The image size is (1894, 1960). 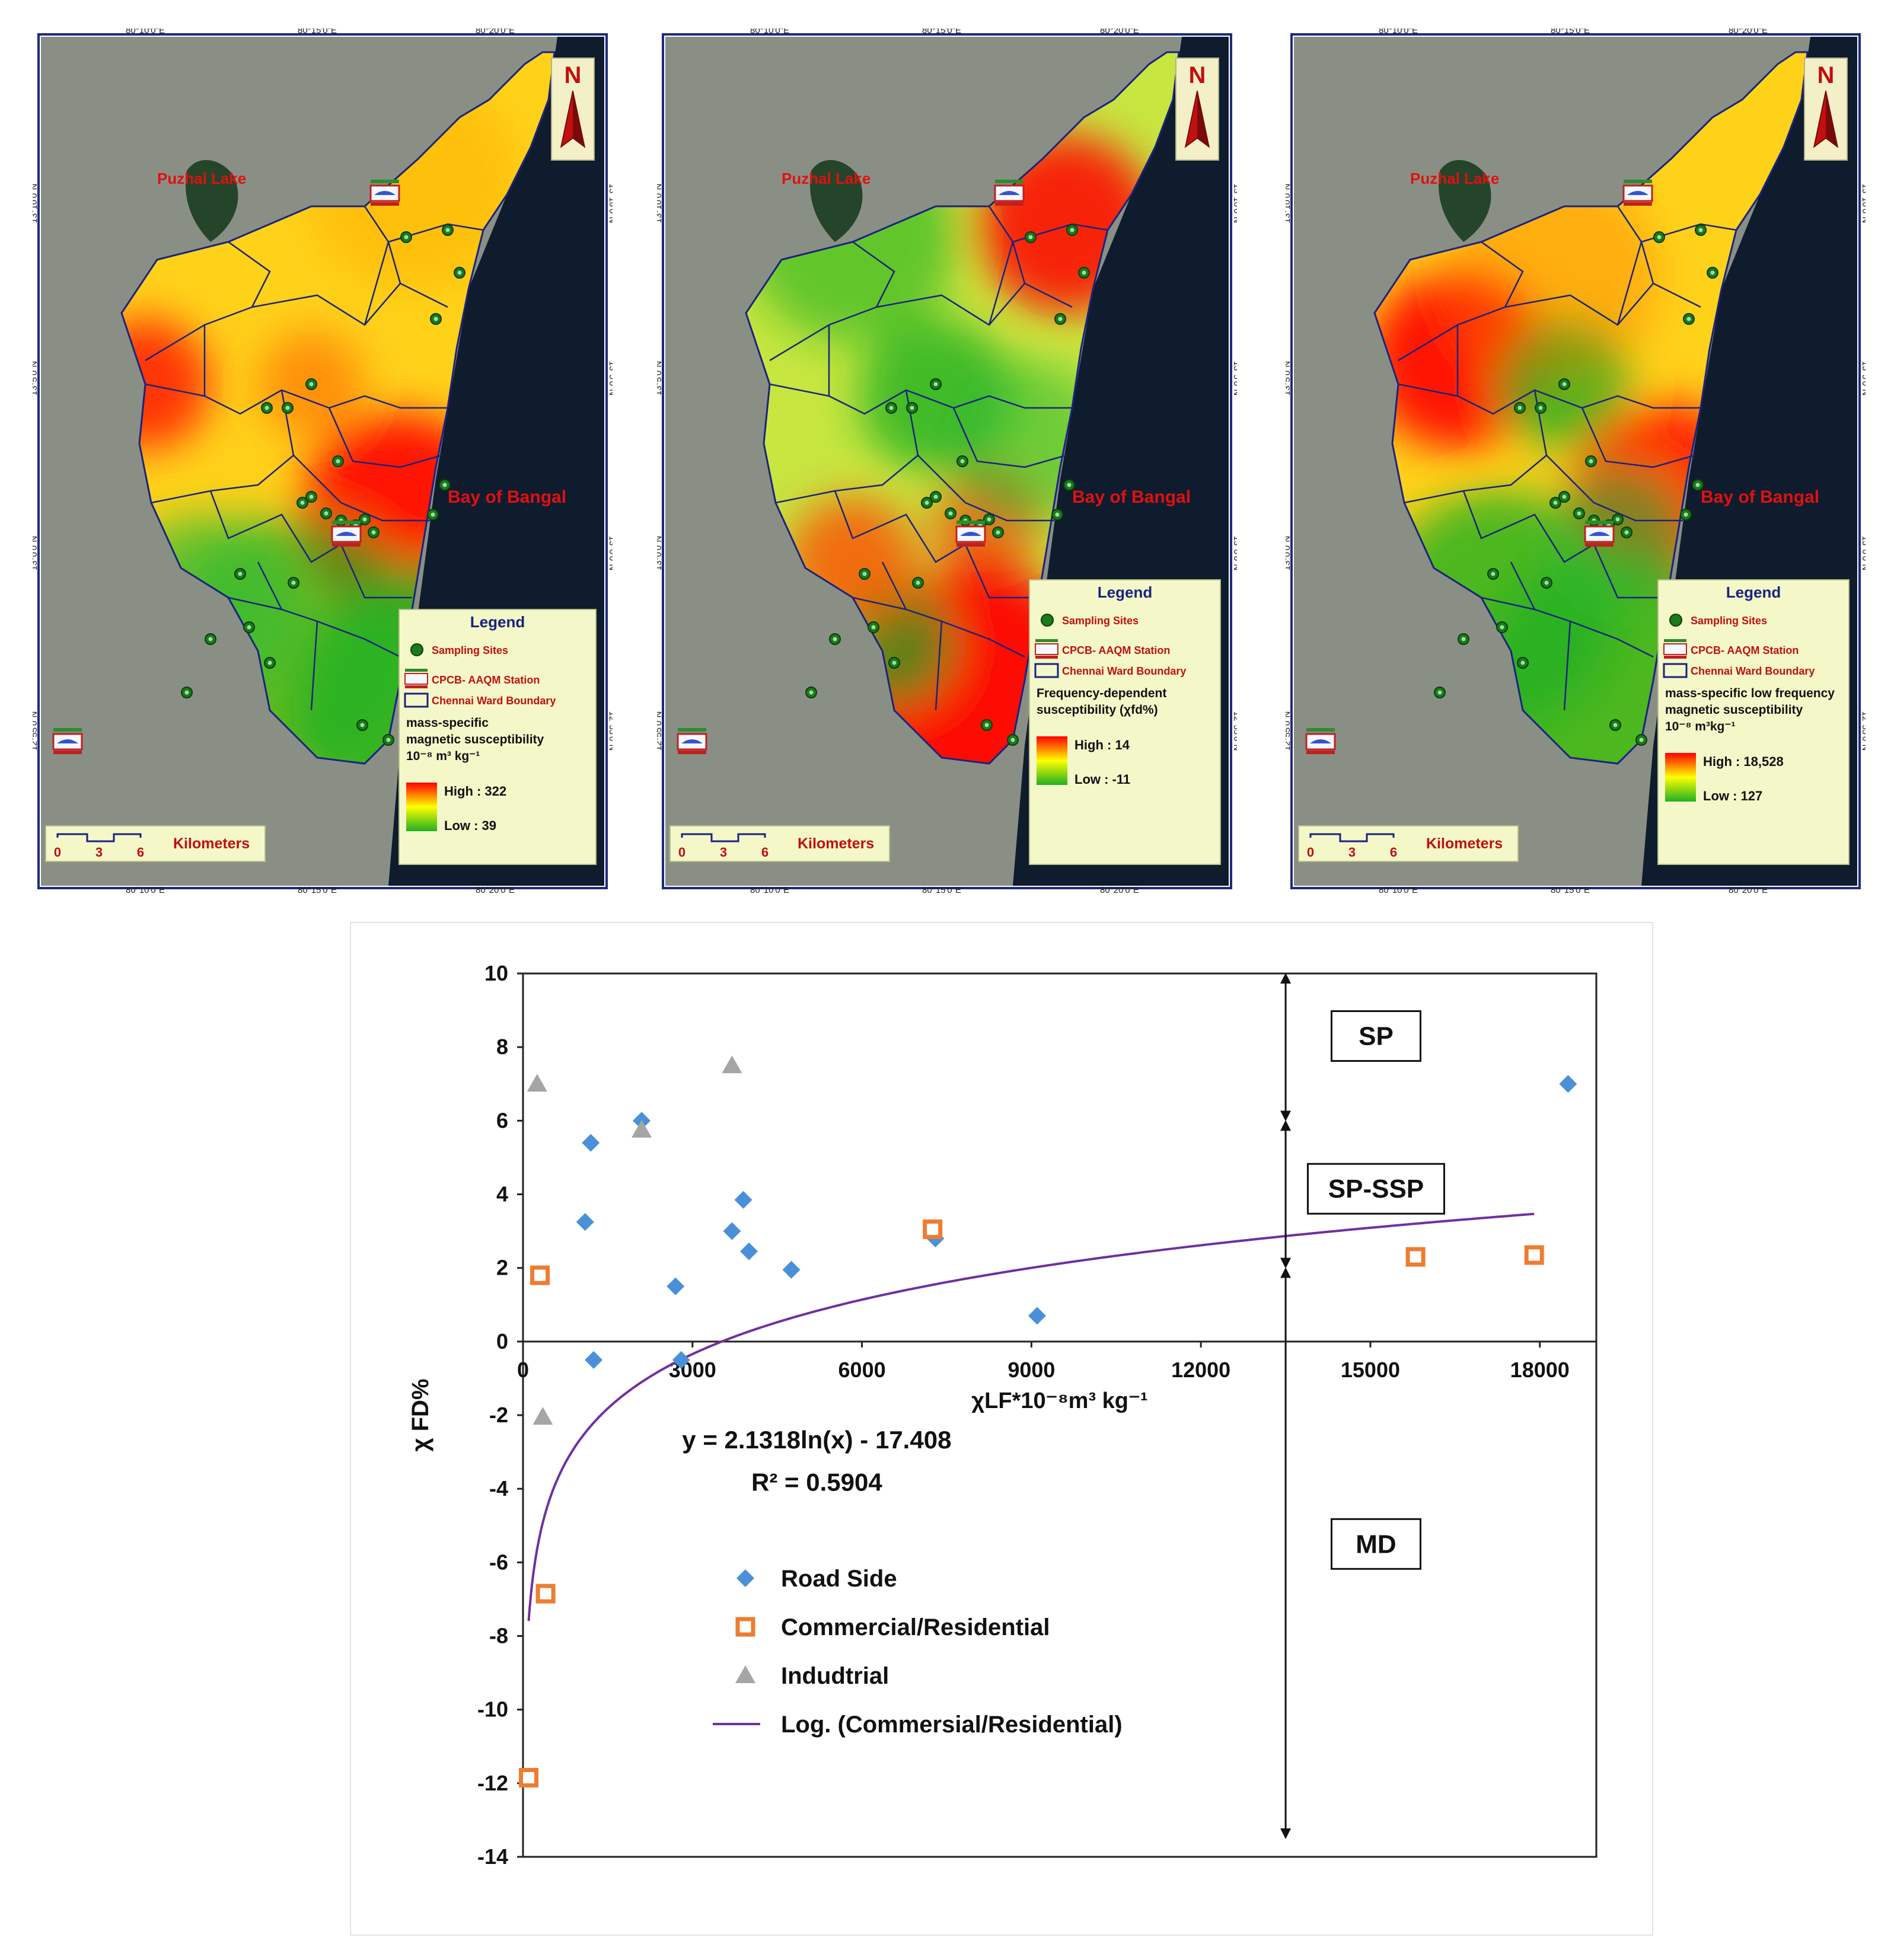 I want to click on legend-station-label: CPCB- AAQM Station, so click(x=486, y=680).